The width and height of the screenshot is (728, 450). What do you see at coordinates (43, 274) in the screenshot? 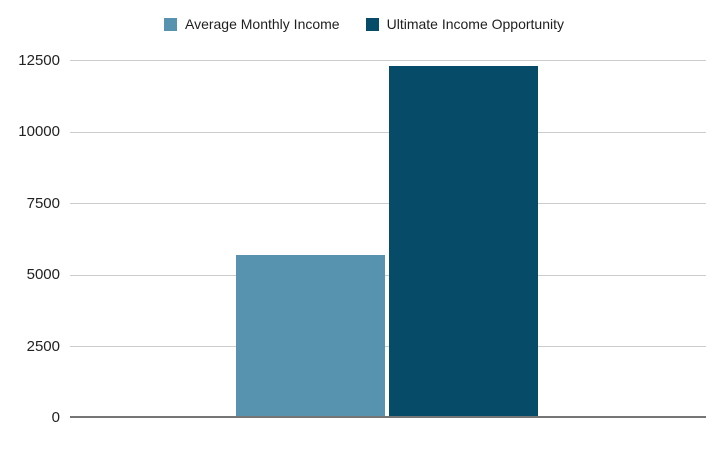
I see `y-tick-5000: 5000` at bounding box center [43, 274].